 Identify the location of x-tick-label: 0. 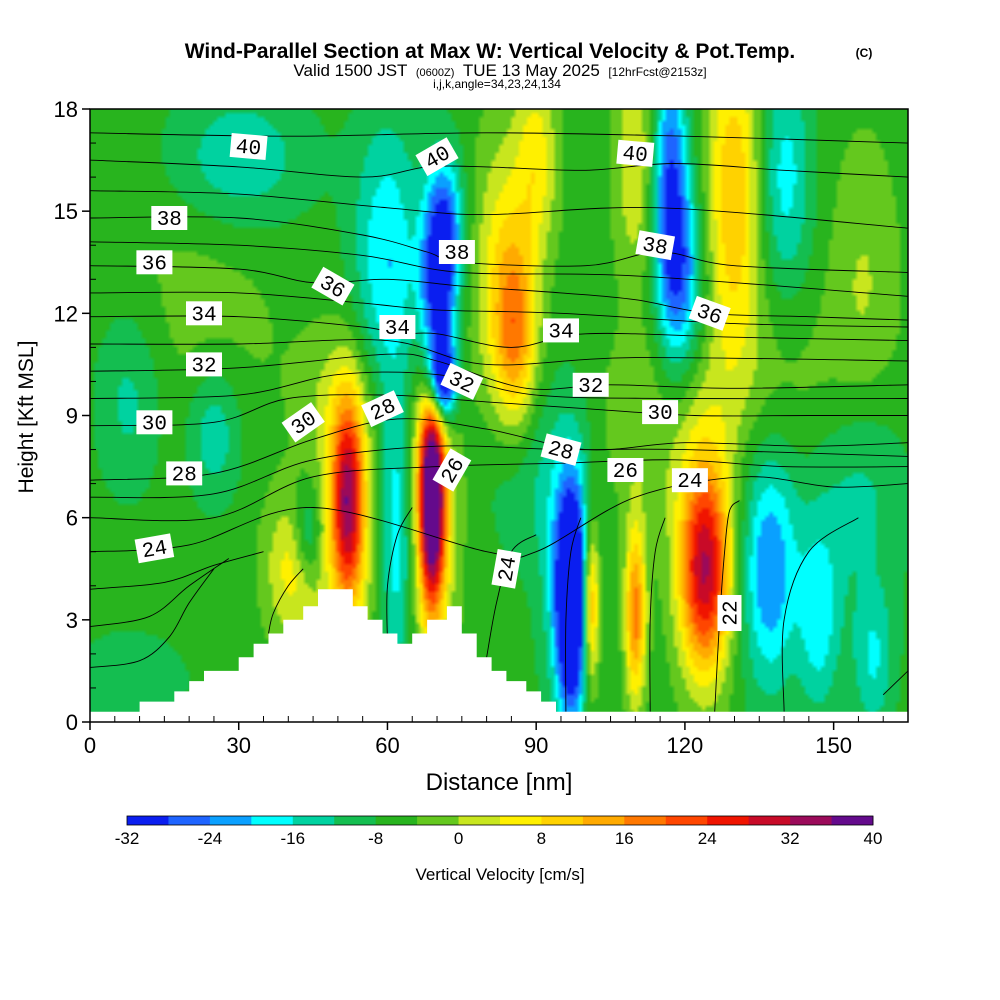
(90, 745).